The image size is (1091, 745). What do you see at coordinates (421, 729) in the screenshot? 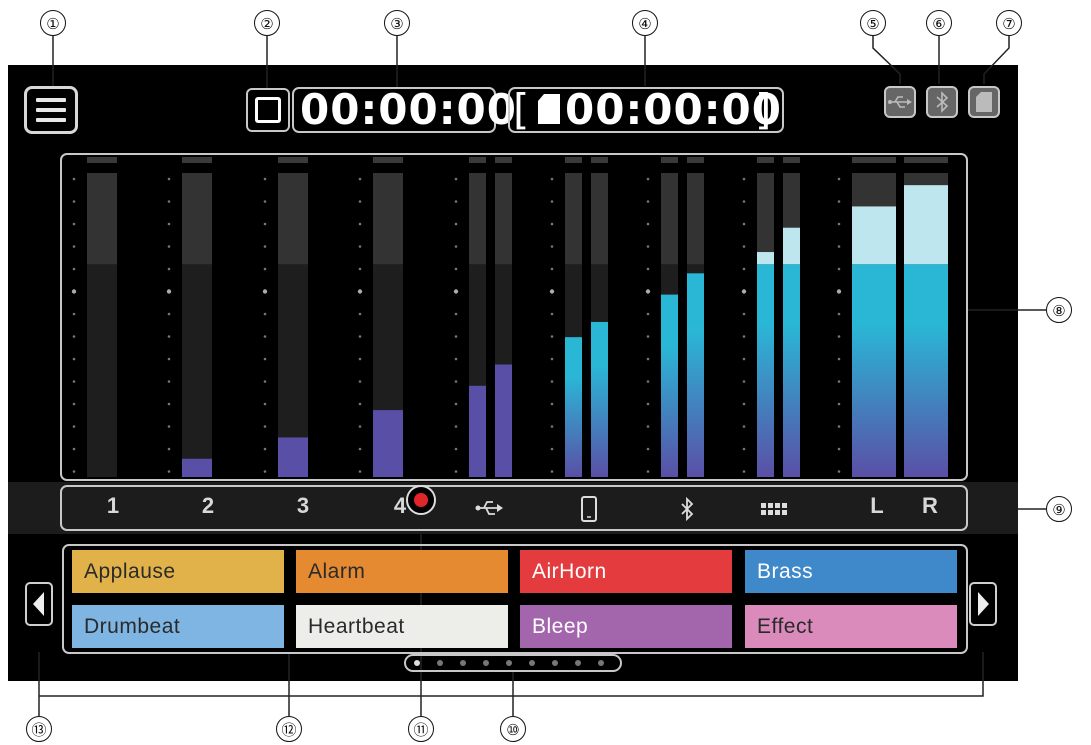
I see `callout-11: ⑪` at bounding box center [421, 729].